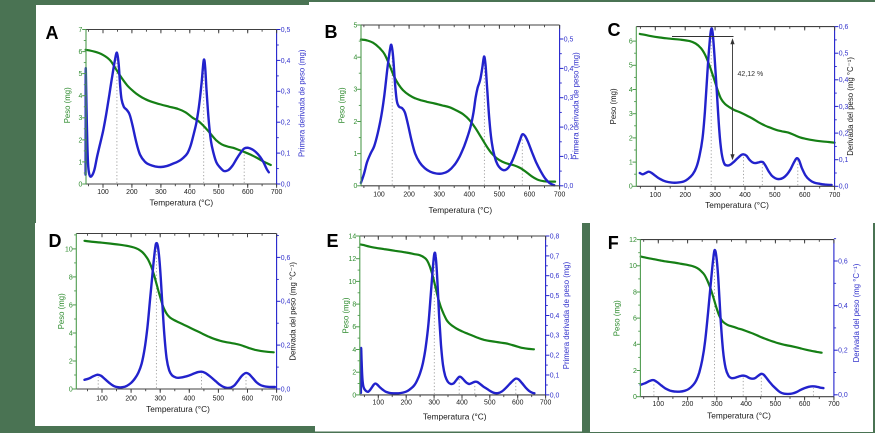  Describe the element at coordinates (613, 243) in the screenshot. I see `svg-text: F` at that location.